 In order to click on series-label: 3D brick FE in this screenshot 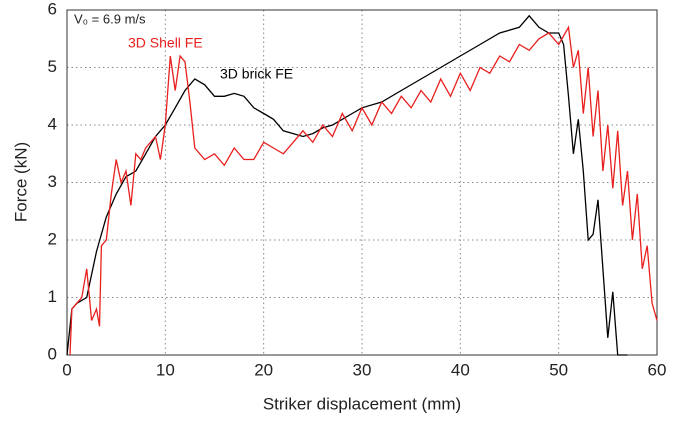, I will do `click(256, 74)`.